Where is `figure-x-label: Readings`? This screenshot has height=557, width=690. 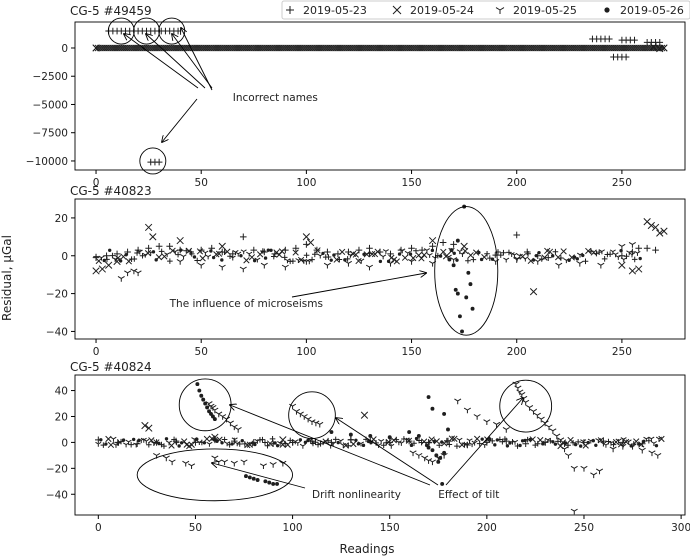
figure-x-label: Readings is located at coordinates (367, 549).